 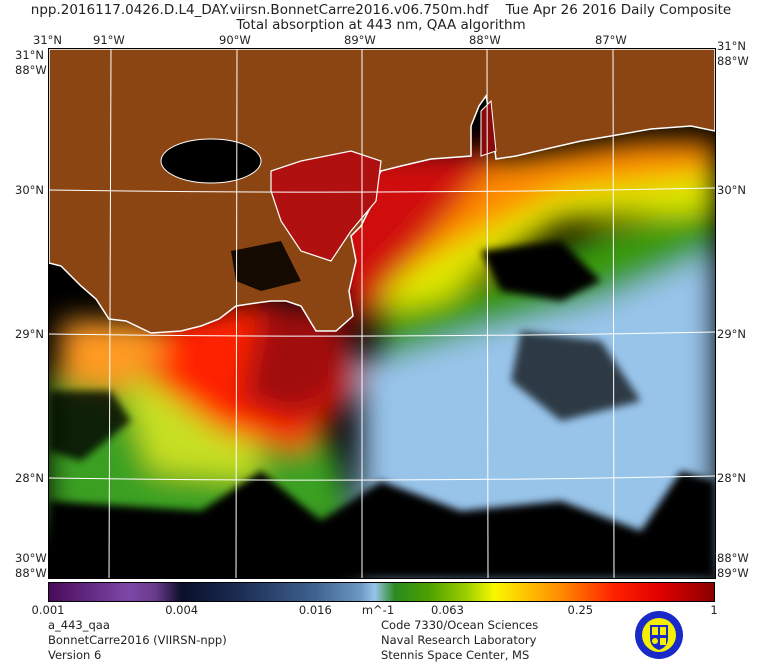 What do you see at coordinates (31, 70) in the screenshot?
I see `corner-lon-top-left: 88°W` at bounding box center [31, 70].